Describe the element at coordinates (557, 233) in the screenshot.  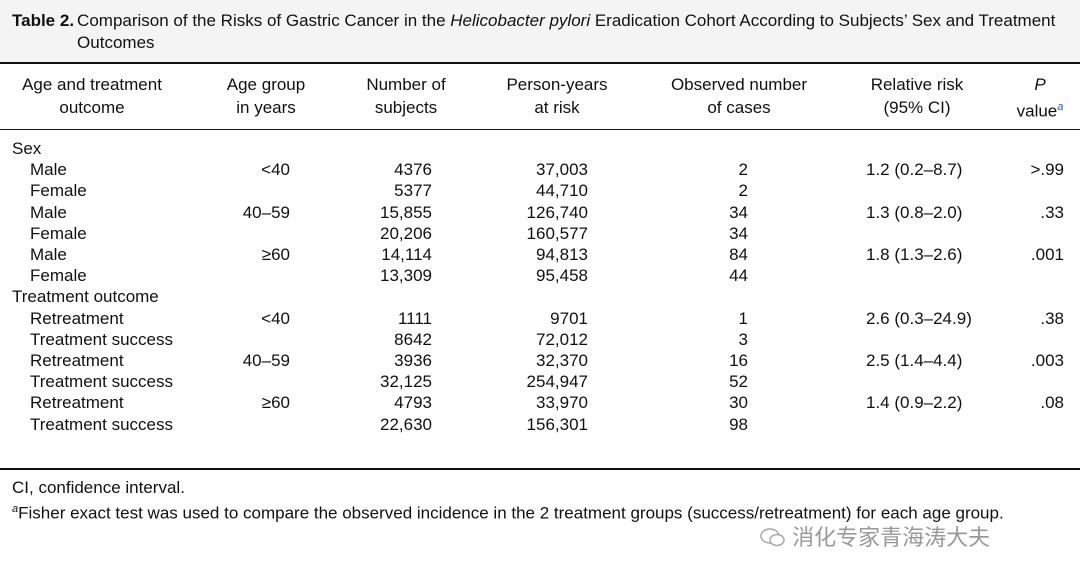
I see `table-cell: 160,577` at that location.